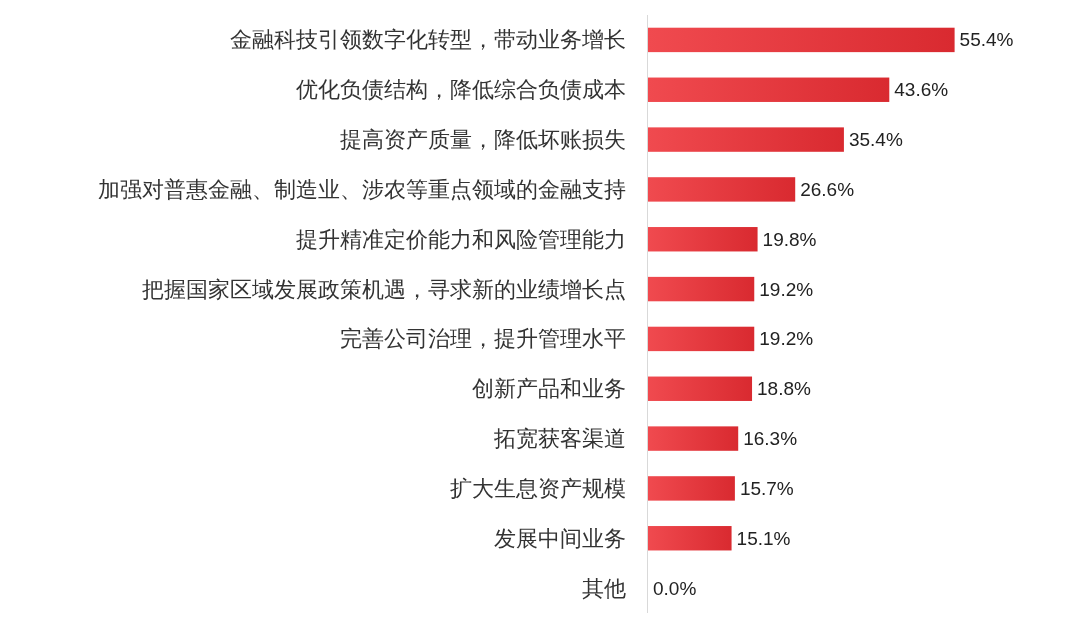 The width and height of the screenshot is (1080, 630). I want to click on y-tick-label: 加强对普惠金融、制造业、涉农等重点领域的金融支持, so click(362, 189).